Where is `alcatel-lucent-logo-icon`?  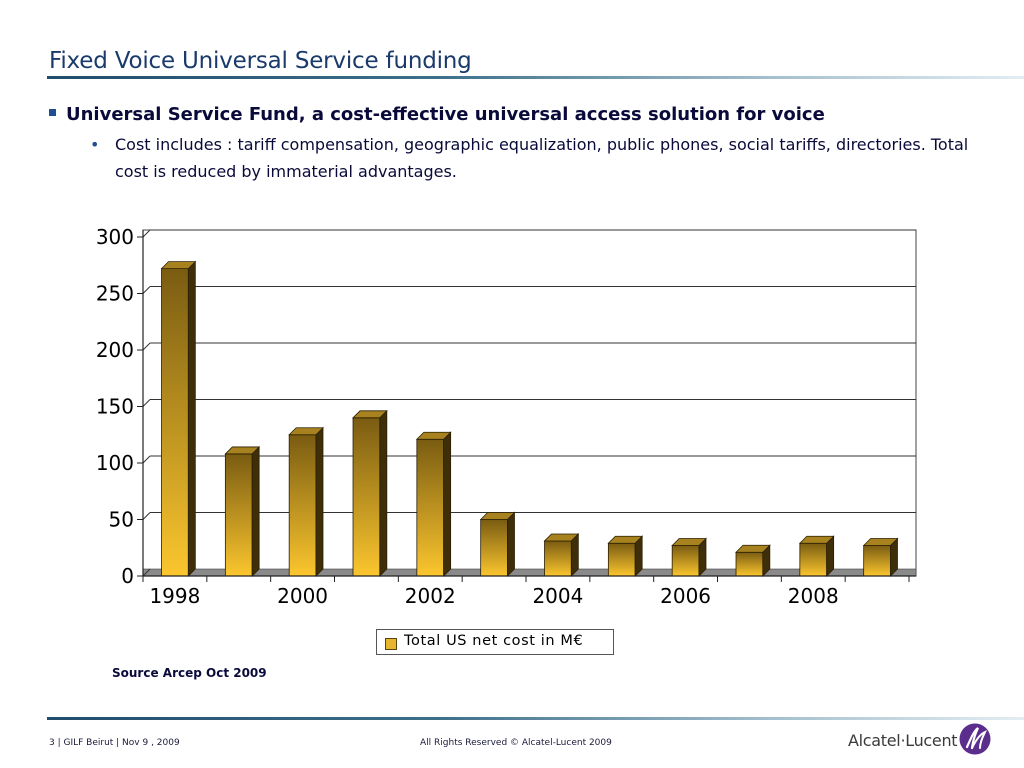
alcatel-lucent-logo-icon is located at coordinates (975, 739).